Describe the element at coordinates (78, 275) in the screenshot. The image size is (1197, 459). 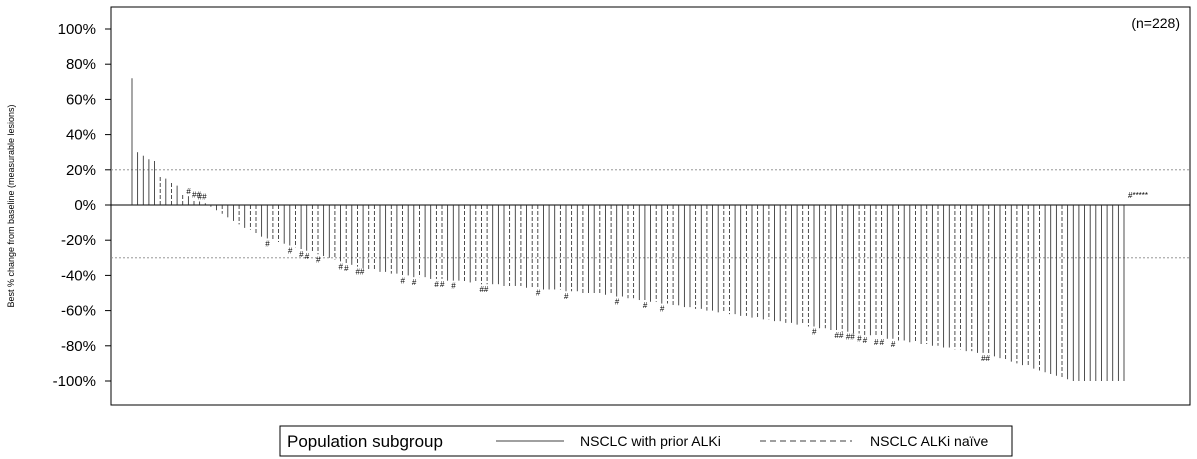
I see `y-tick-label: -40%` at that location.